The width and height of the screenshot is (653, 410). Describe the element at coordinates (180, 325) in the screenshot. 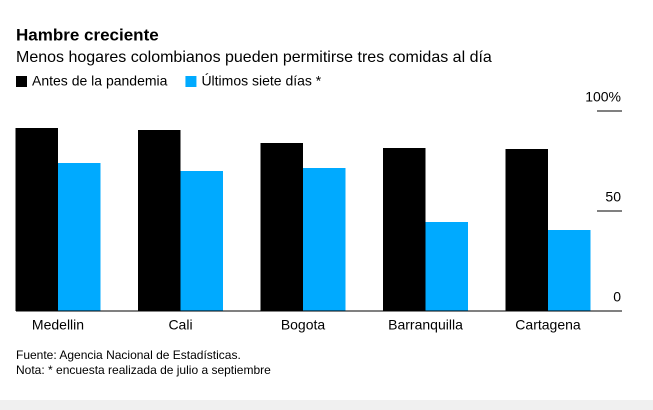

I see `x-tick-label: Cali` at that location.